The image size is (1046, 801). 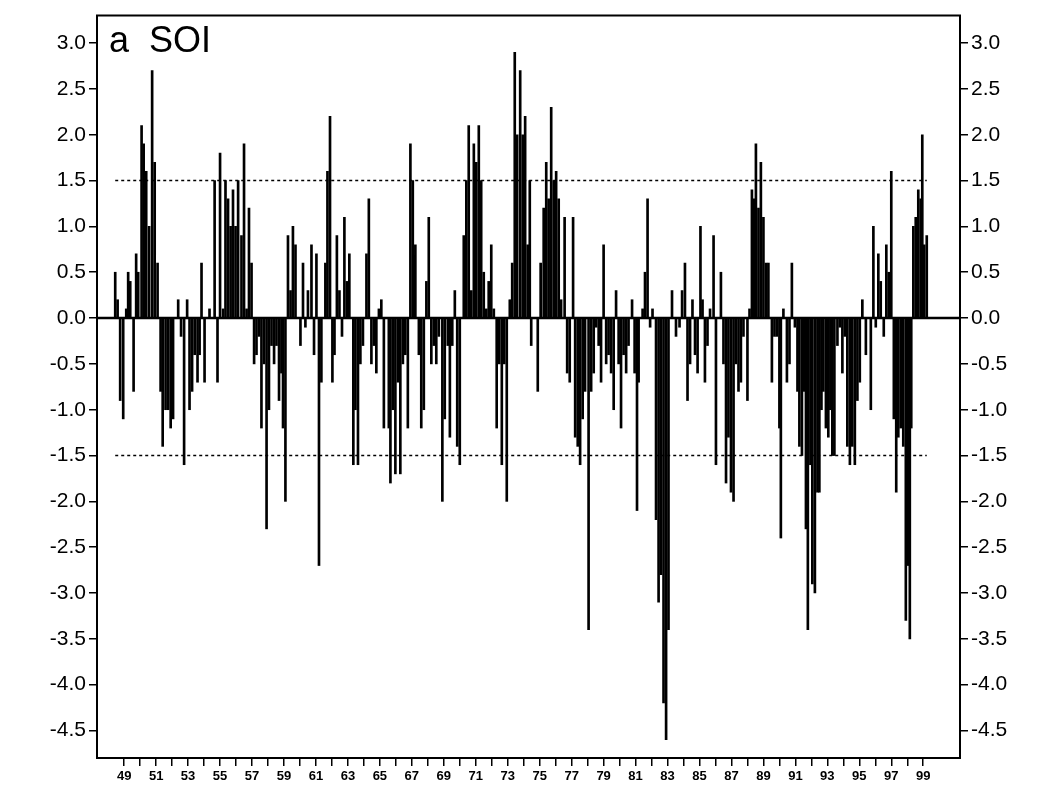 What do you see at coordinates (316, 776) in the screenshot?
I see `x-tick-label: 61` at bounding box center [316, 776].